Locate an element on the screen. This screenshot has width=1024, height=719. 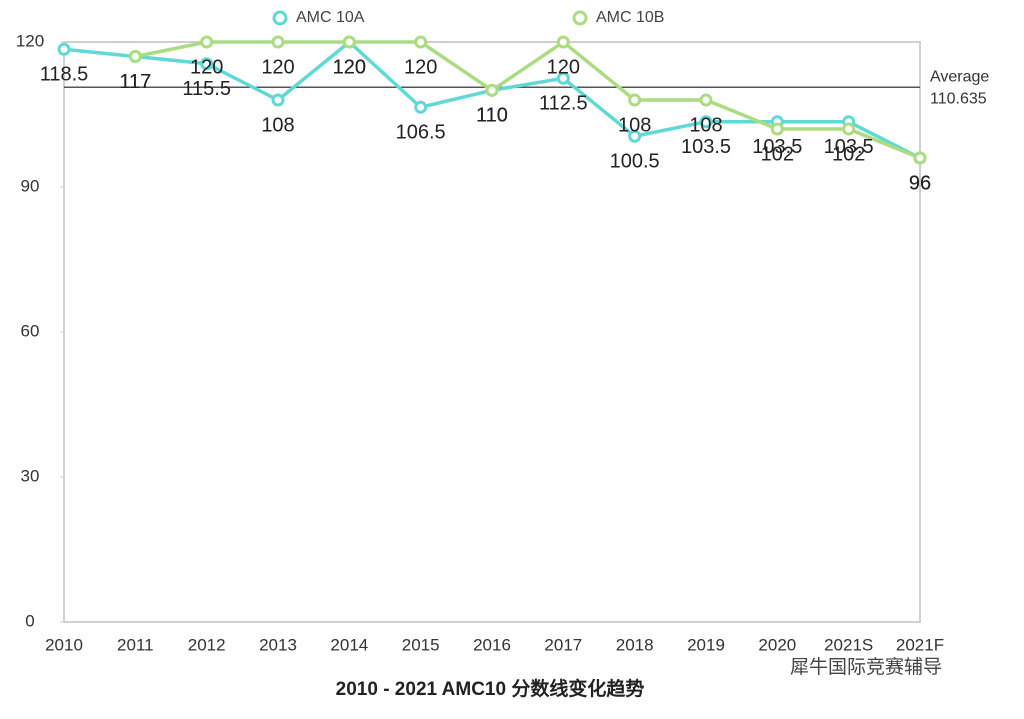
value-label: 117 is located at coordinates (135, 82).